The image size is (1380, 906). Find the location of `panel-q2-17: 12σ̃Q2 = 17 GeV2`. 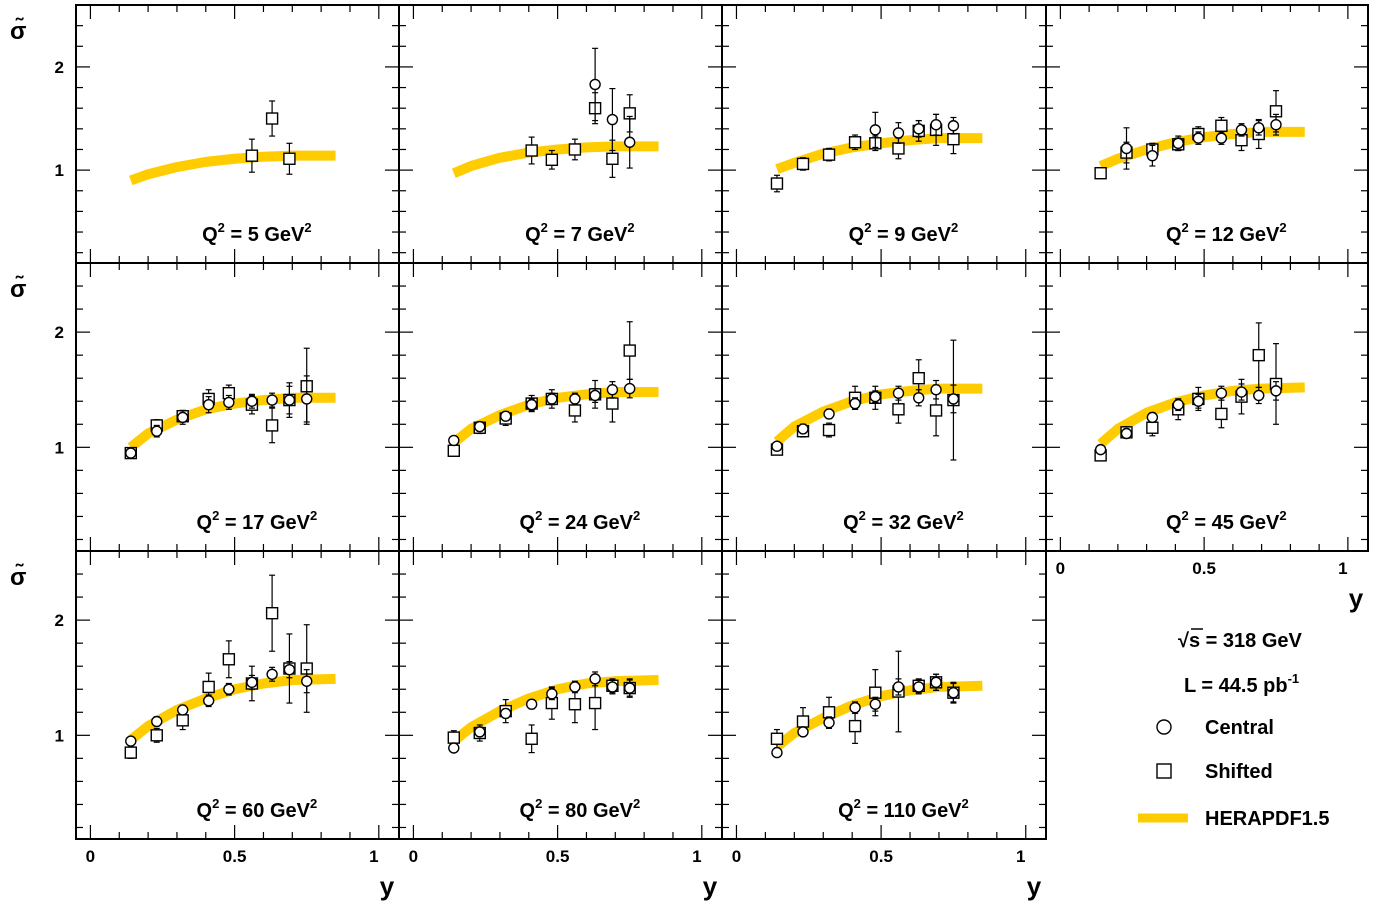

panel-q2-17: 12σ̃Q2 = 17 GeV2 is located at coordinates (205, 407).